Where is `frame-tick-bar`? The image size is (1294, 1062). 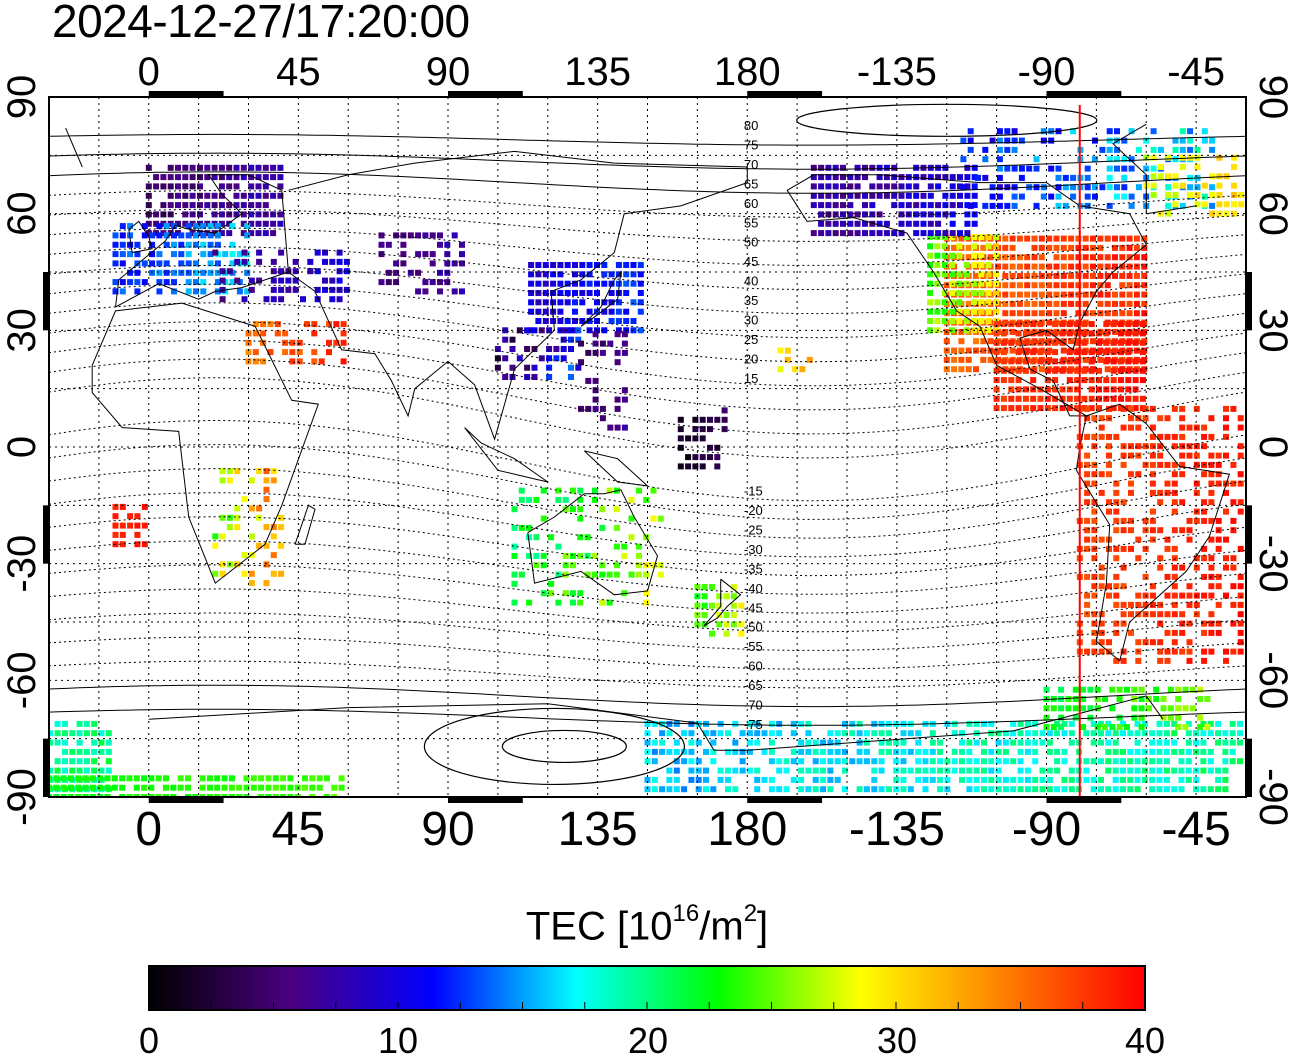
frame-tick-bar is located at coordinates (1084, 800).